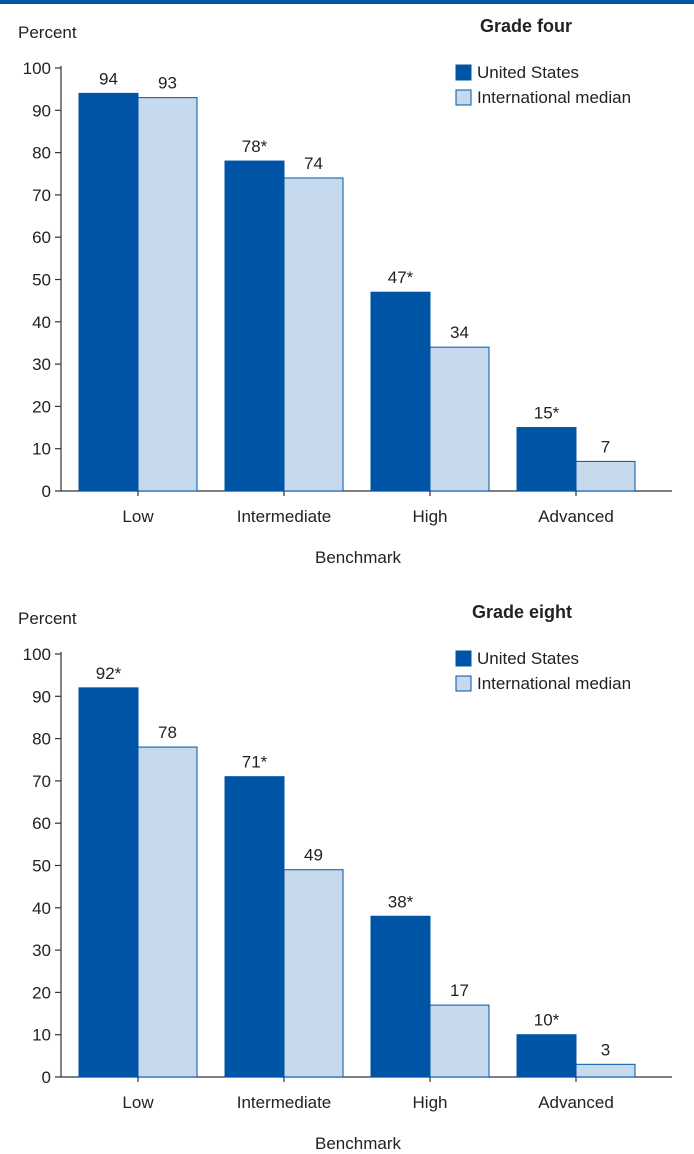 This screenshot has height=1154, width=694. Describe the element at coordinates (430, 516) in the screenshot. I see `chart-1-x-tick-label-high: High` at that location.